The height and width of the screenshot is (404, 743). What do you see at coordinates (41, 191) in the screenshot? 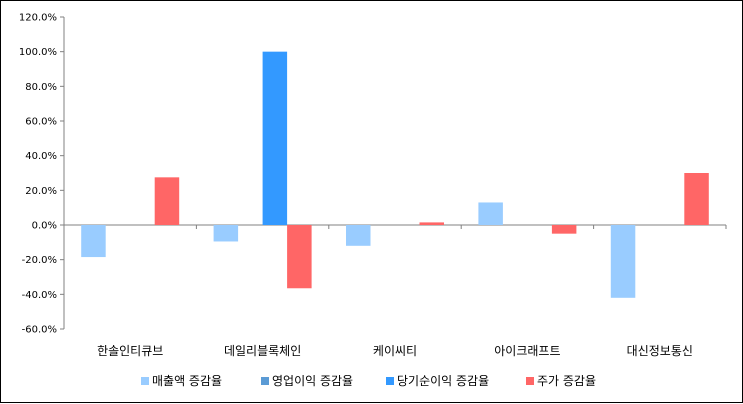
I see `y-tick-label: 20.0%` at bounding box center [41, 191].